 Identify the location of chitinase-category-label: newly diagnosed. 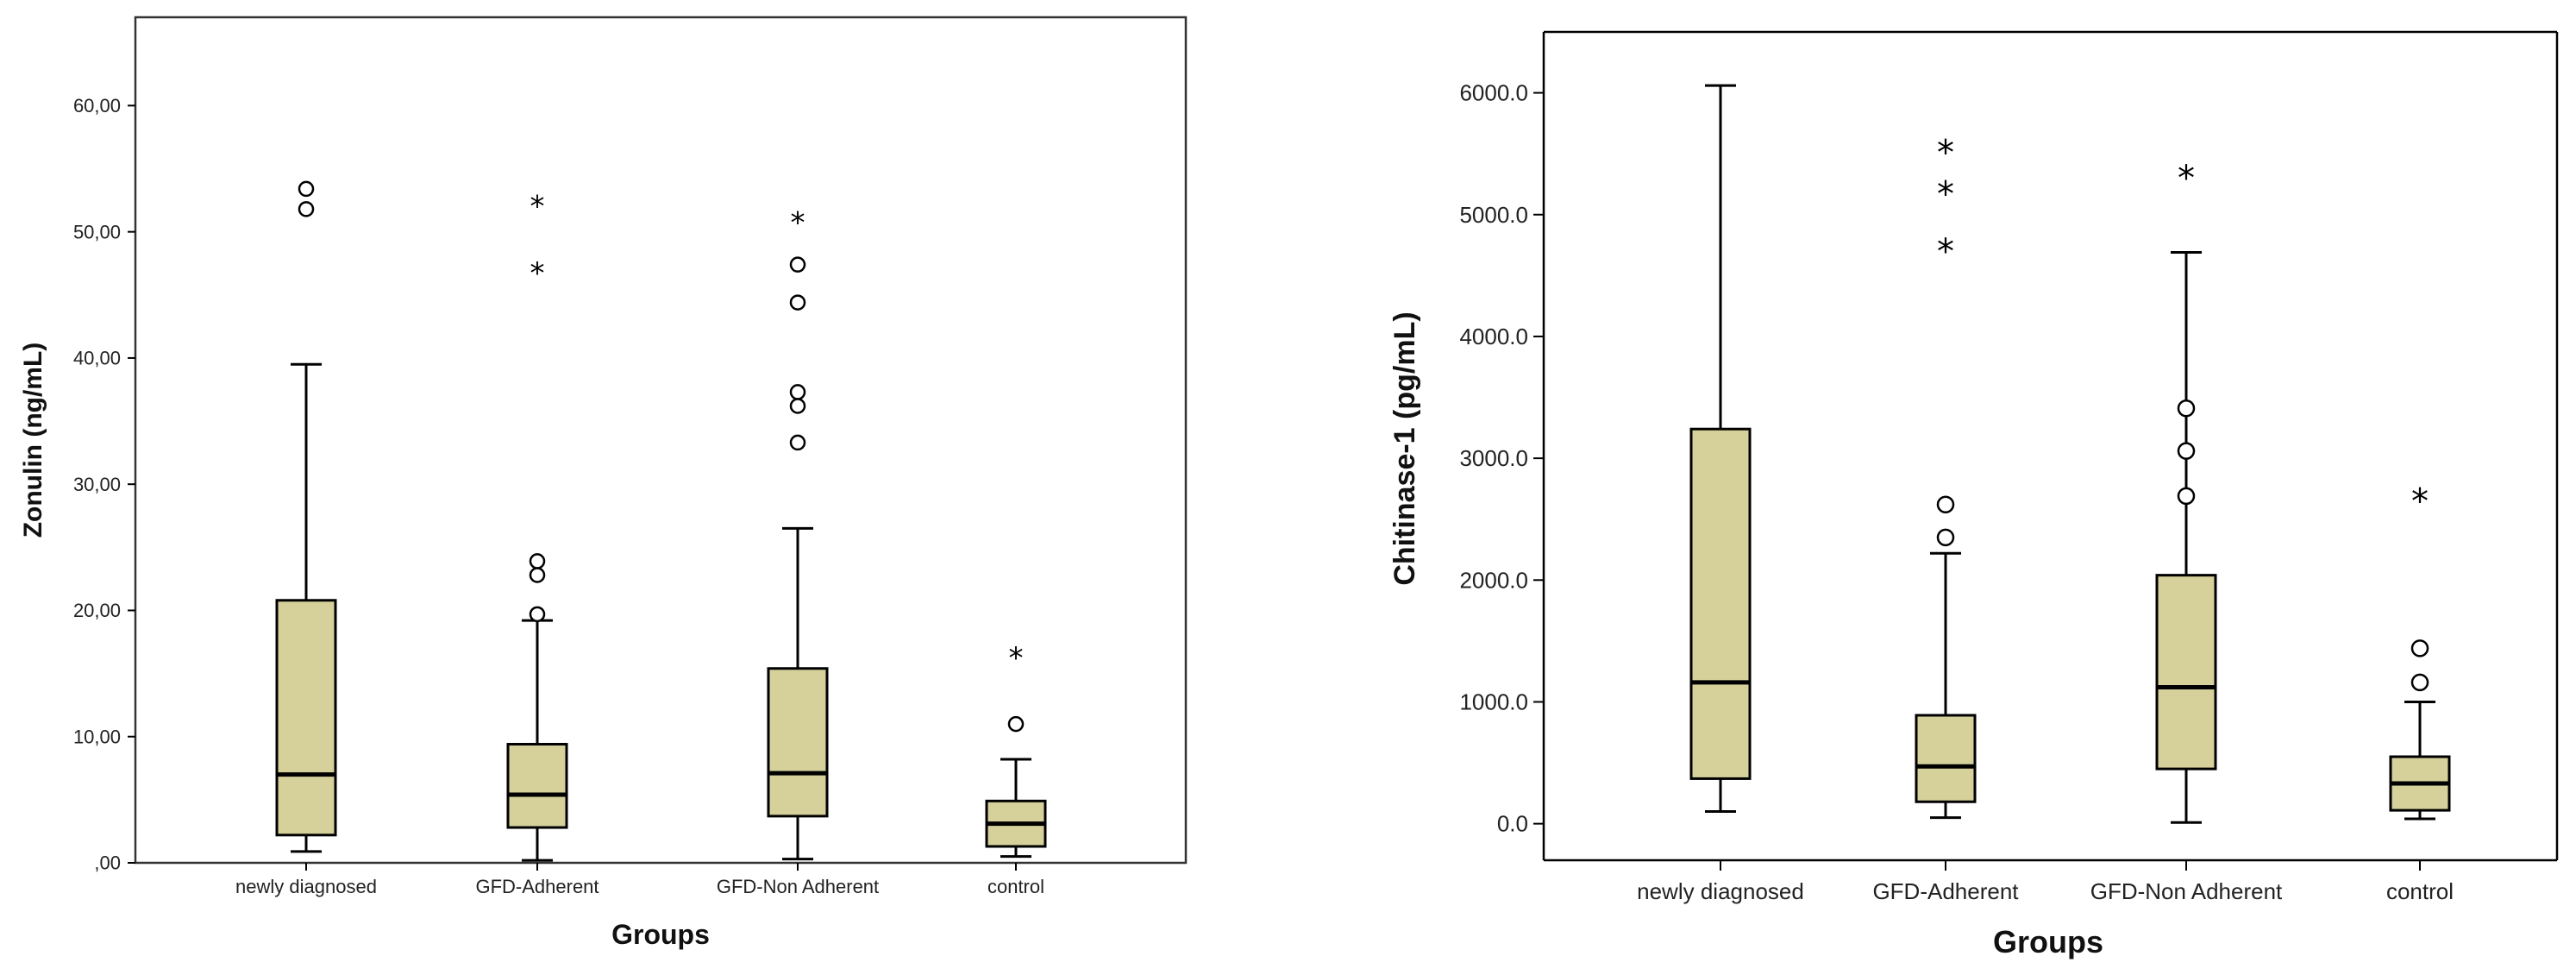
(1720, 891).